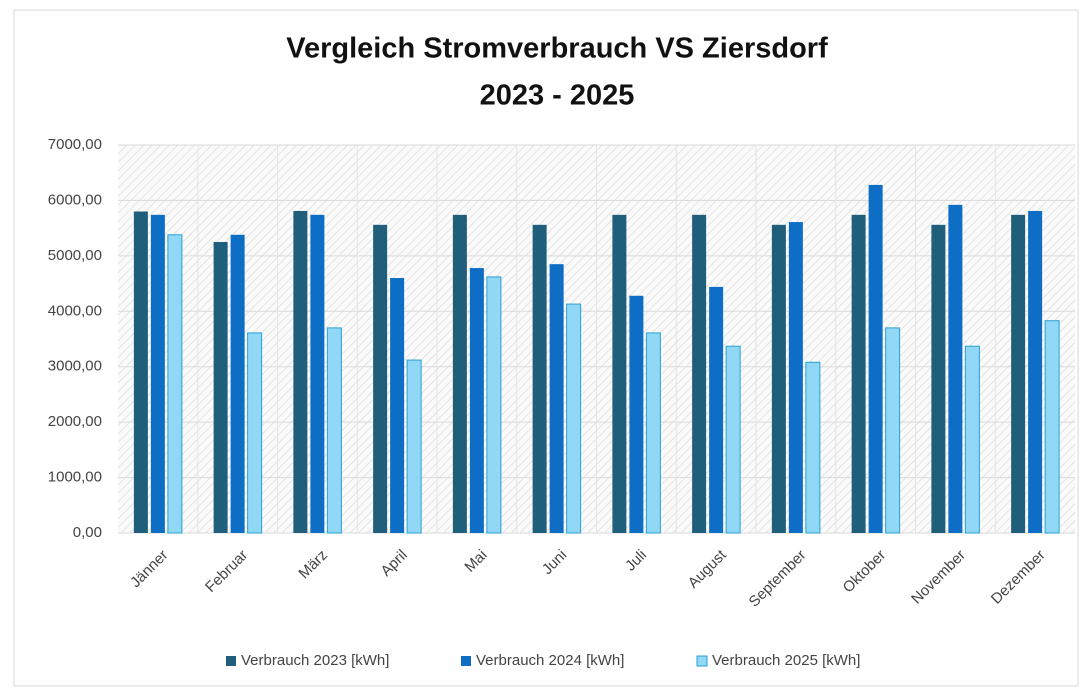  I want to click on y-tick-label: 4000,00, so click(75, 310).